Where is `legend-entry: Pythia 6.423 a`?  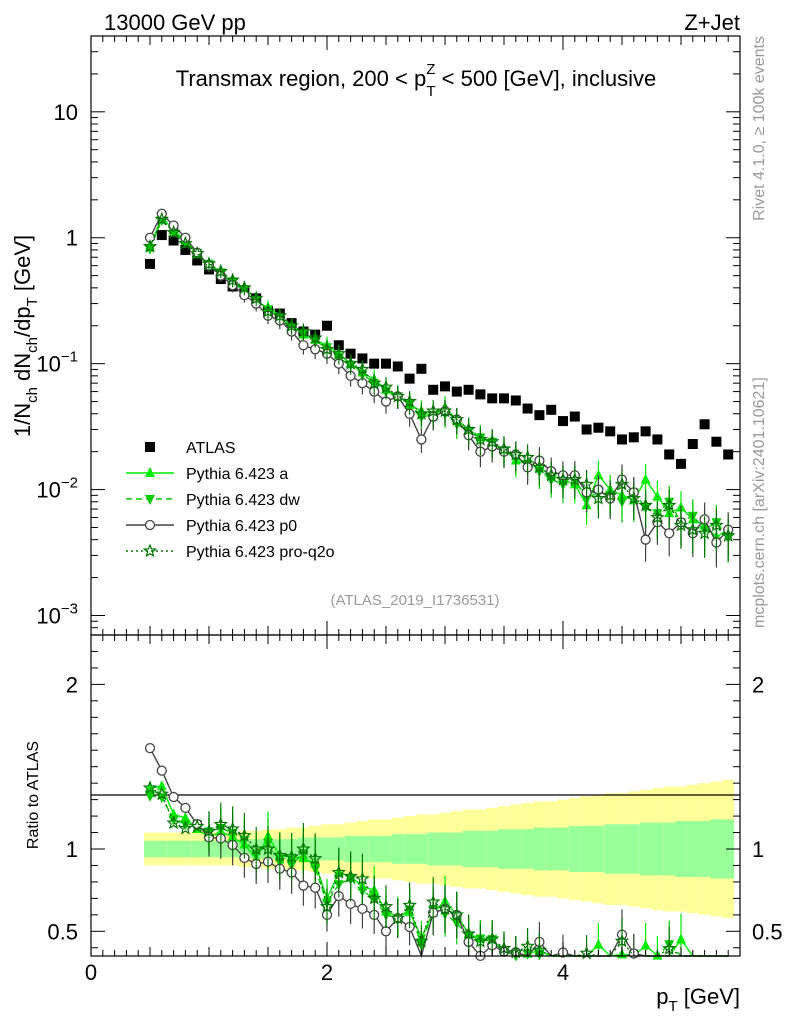
legend-entry: Pythia 6.423 a is located at coordinates (207, 474).